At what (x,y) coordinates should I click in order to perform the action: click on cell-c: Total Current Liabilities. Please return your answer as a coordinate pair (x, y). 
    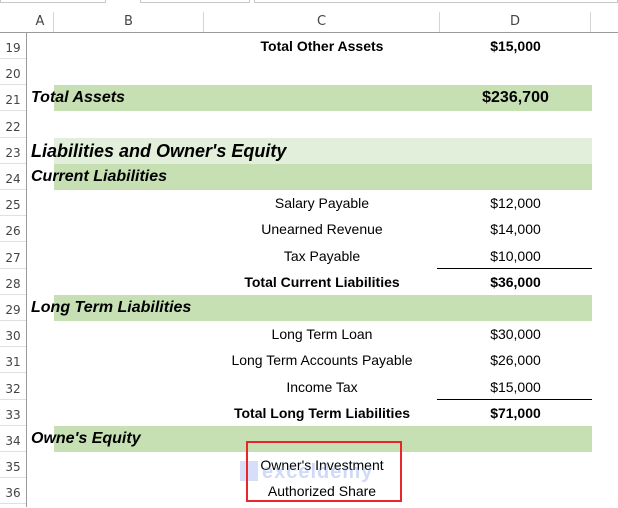
    Looking at the image, I should click on (322, 281).